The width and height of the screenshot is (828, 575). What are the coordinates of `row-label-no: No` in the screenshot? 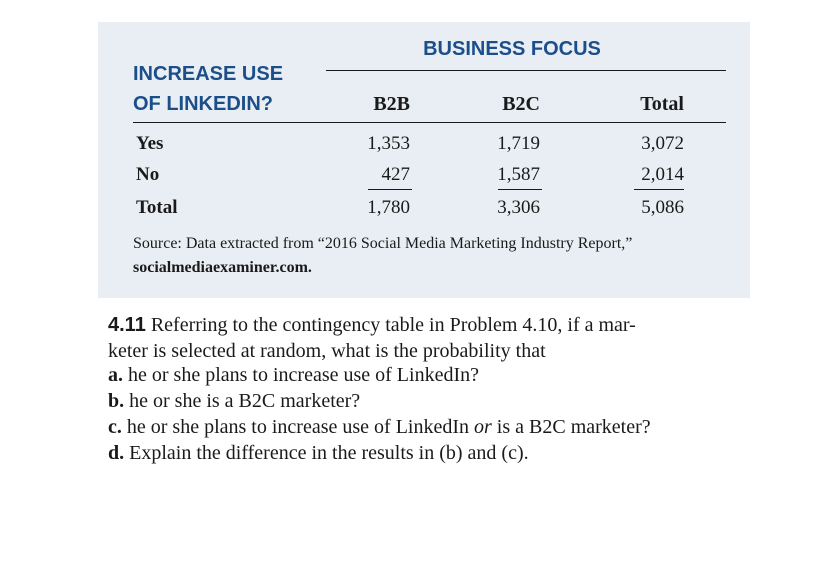 It's located at (148, 174).